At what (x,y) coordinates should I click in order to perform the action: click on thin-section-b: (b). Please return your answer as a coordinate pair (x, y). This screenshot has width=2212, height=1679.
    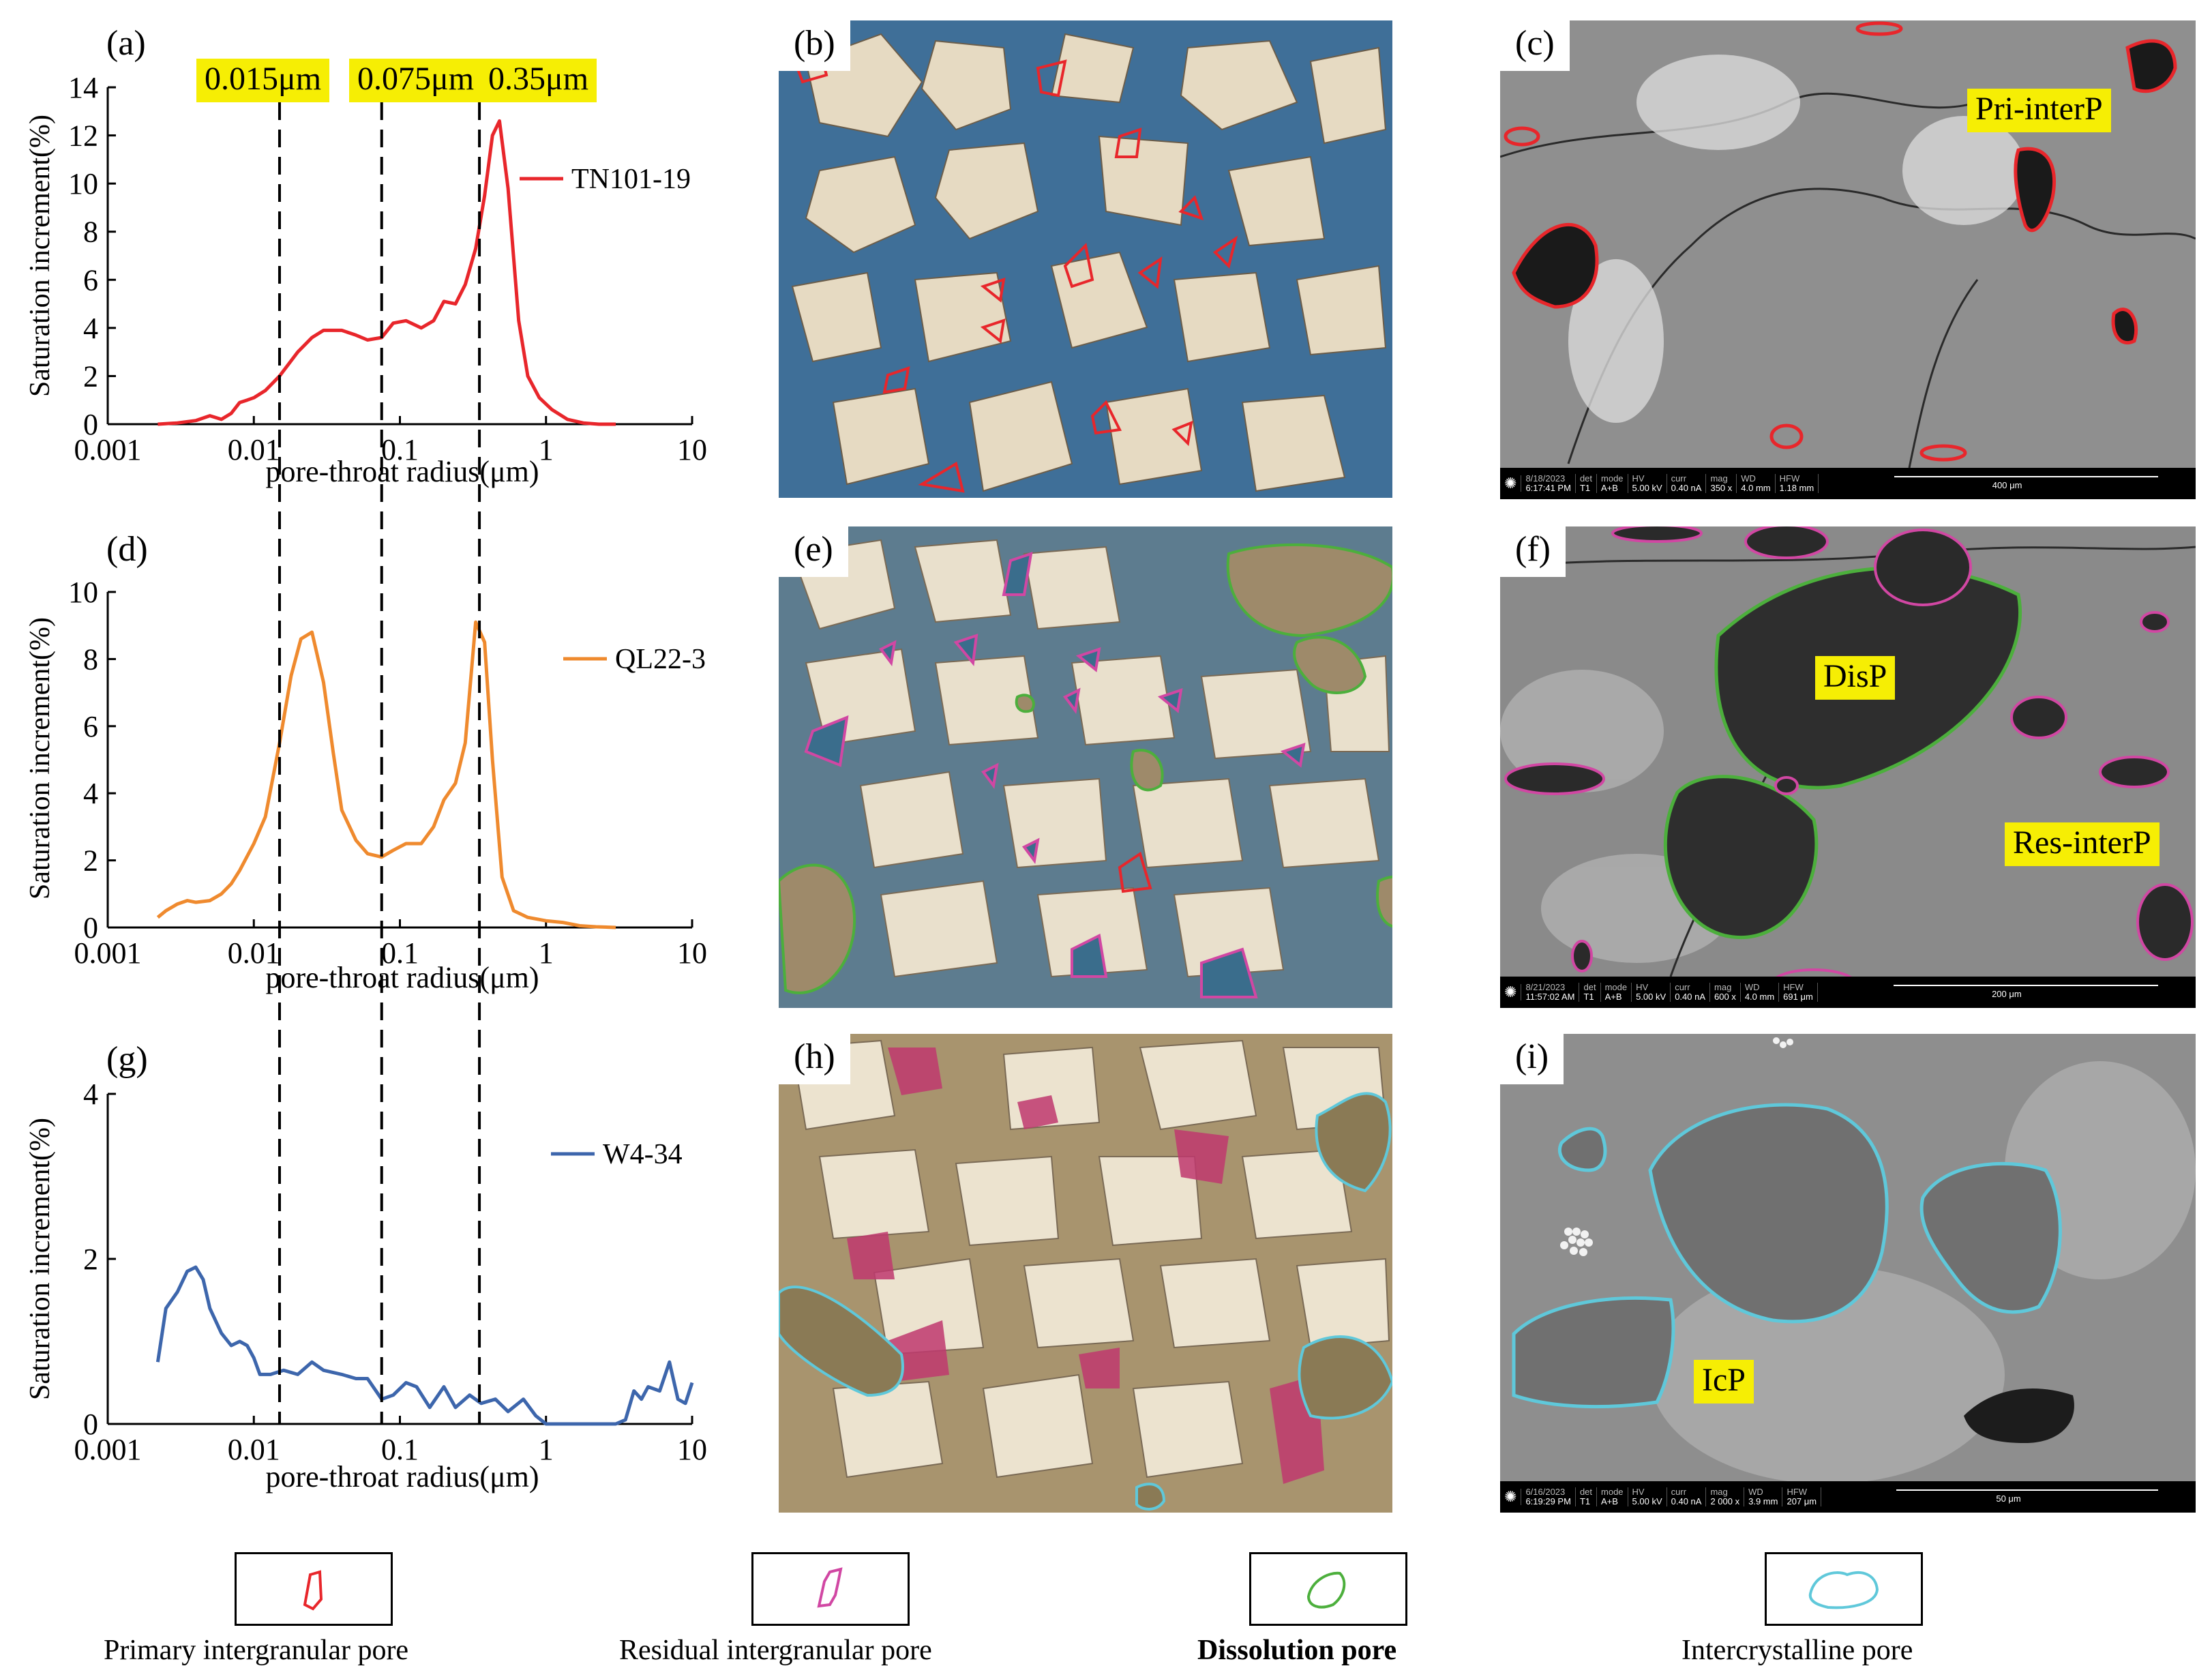
    Looking at the image, I should click on (1085, 259).